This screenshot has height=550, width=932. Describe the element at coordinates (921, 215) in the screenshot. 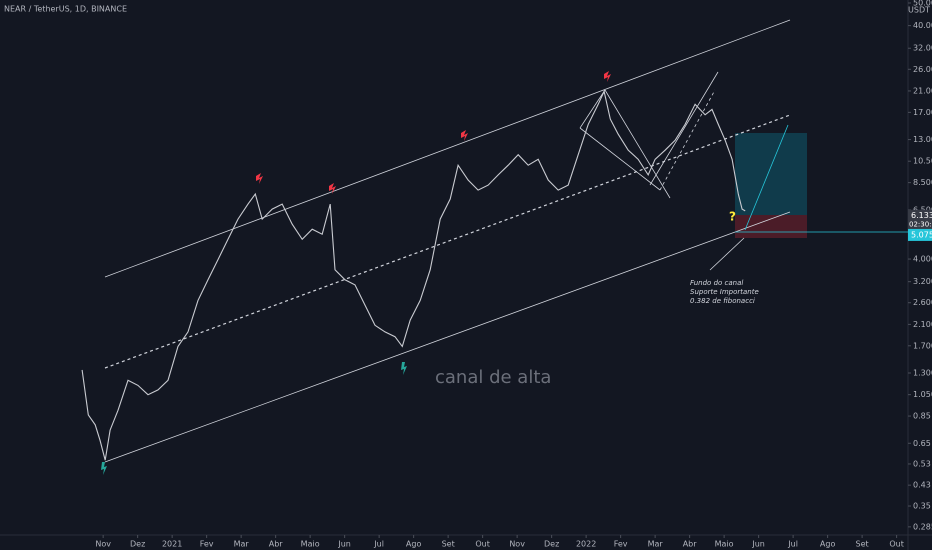

I see `last-price: 6.133` at that location.